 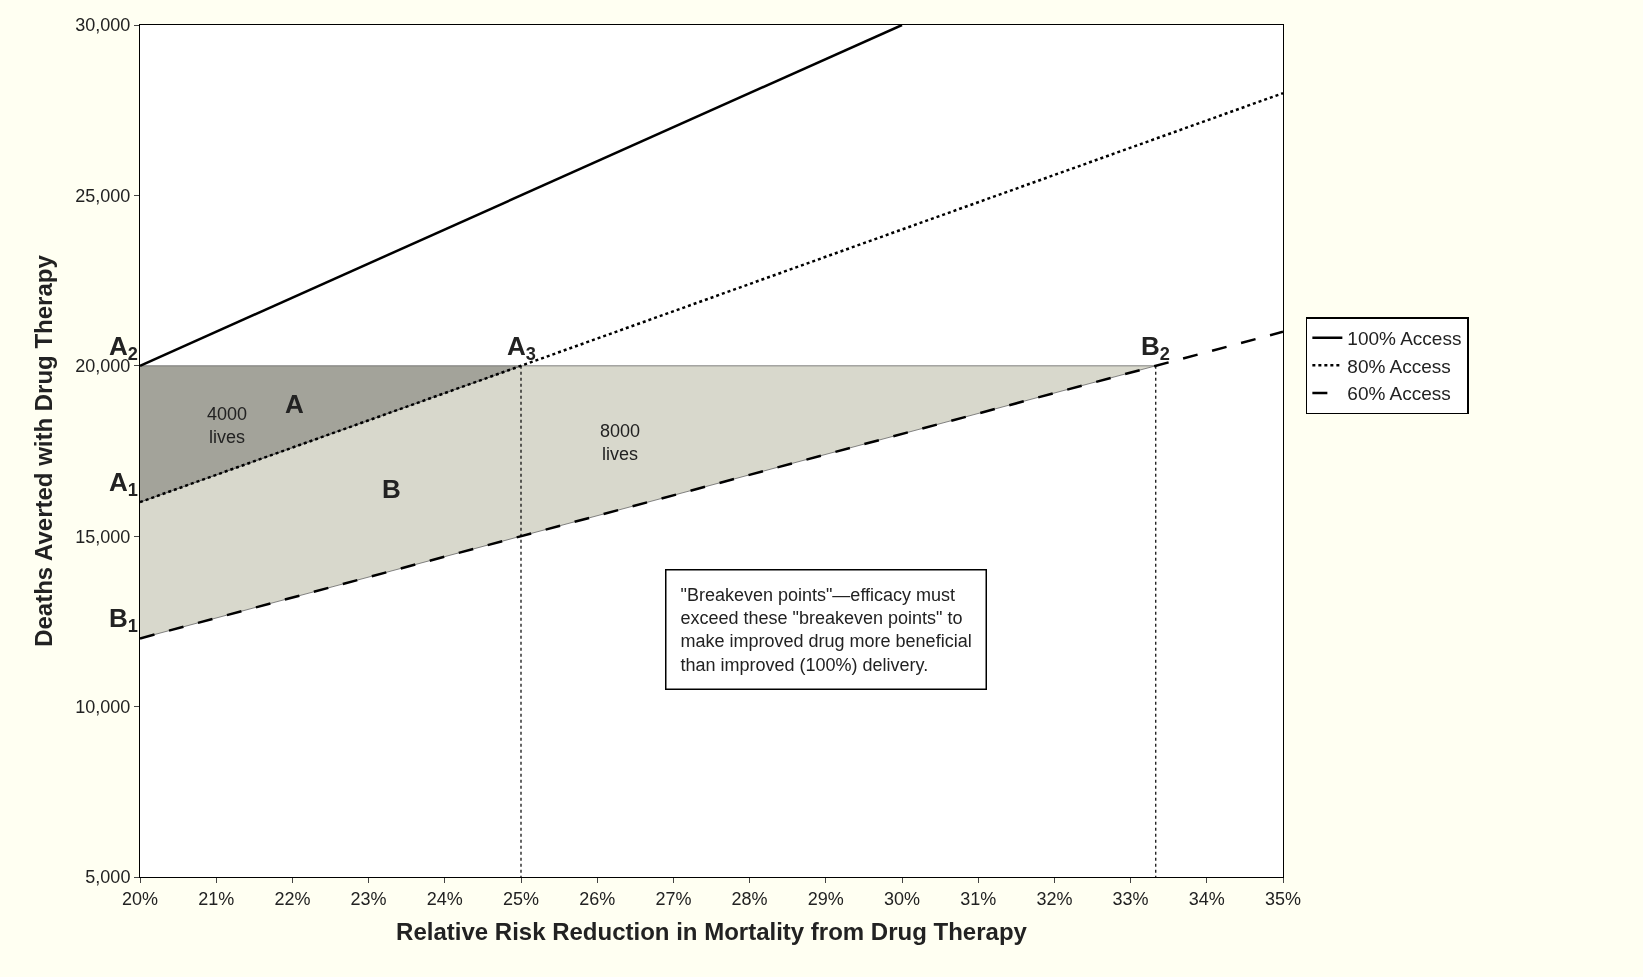 What do you see at coordinates (103, 25) in the screenshot?
I see `y-tick-label: 30,000` at bounding box center [103, 25].